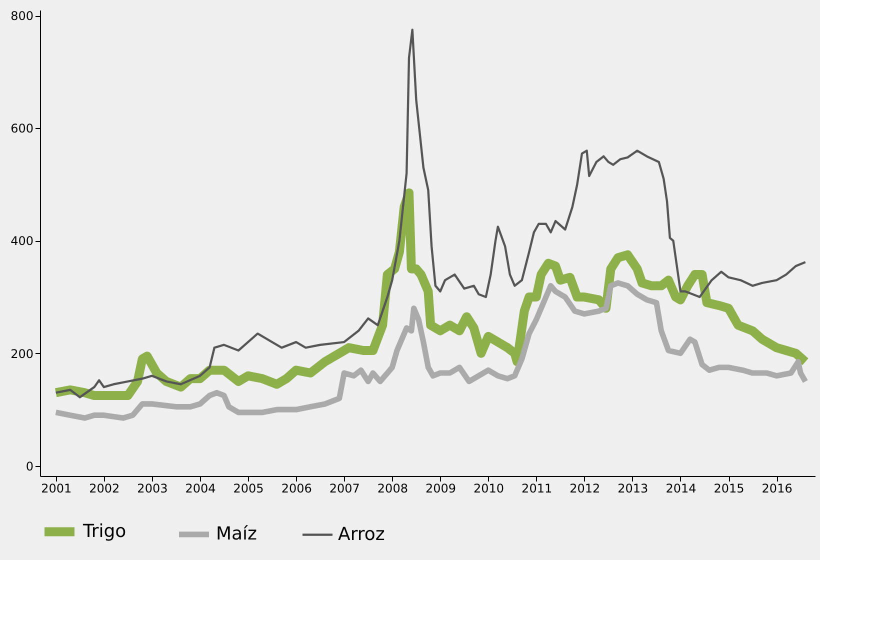 The height and width of the screenshot is (621, 880). I want to click on legend-label: Maíz, so click(237, 533).